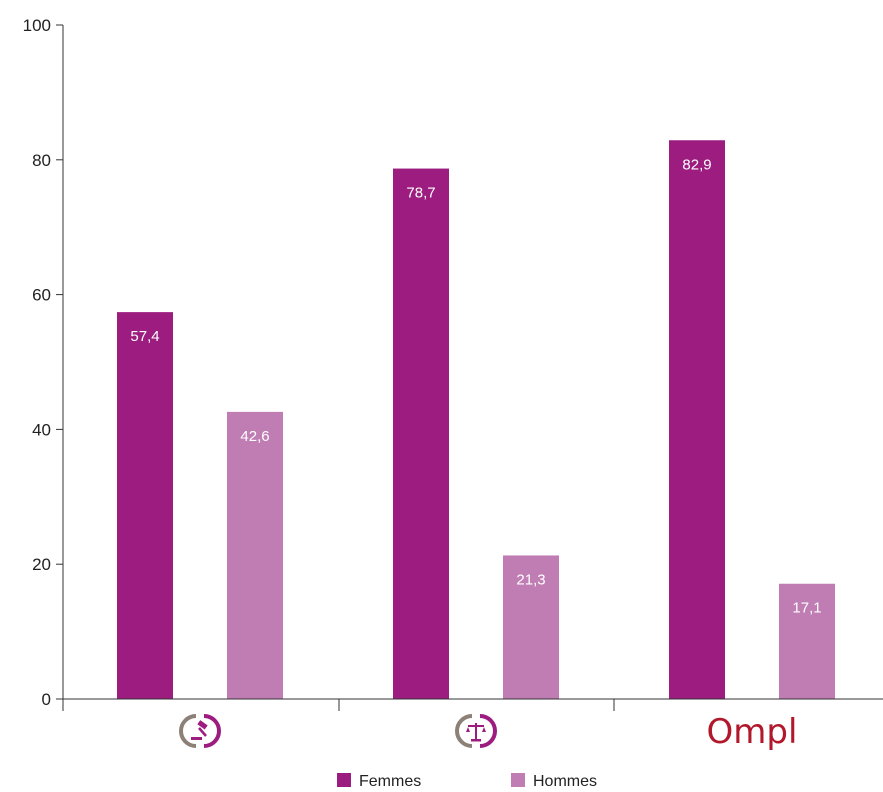  I want to click on bar-label-hommes-1: 42,6, so click(254, 436).